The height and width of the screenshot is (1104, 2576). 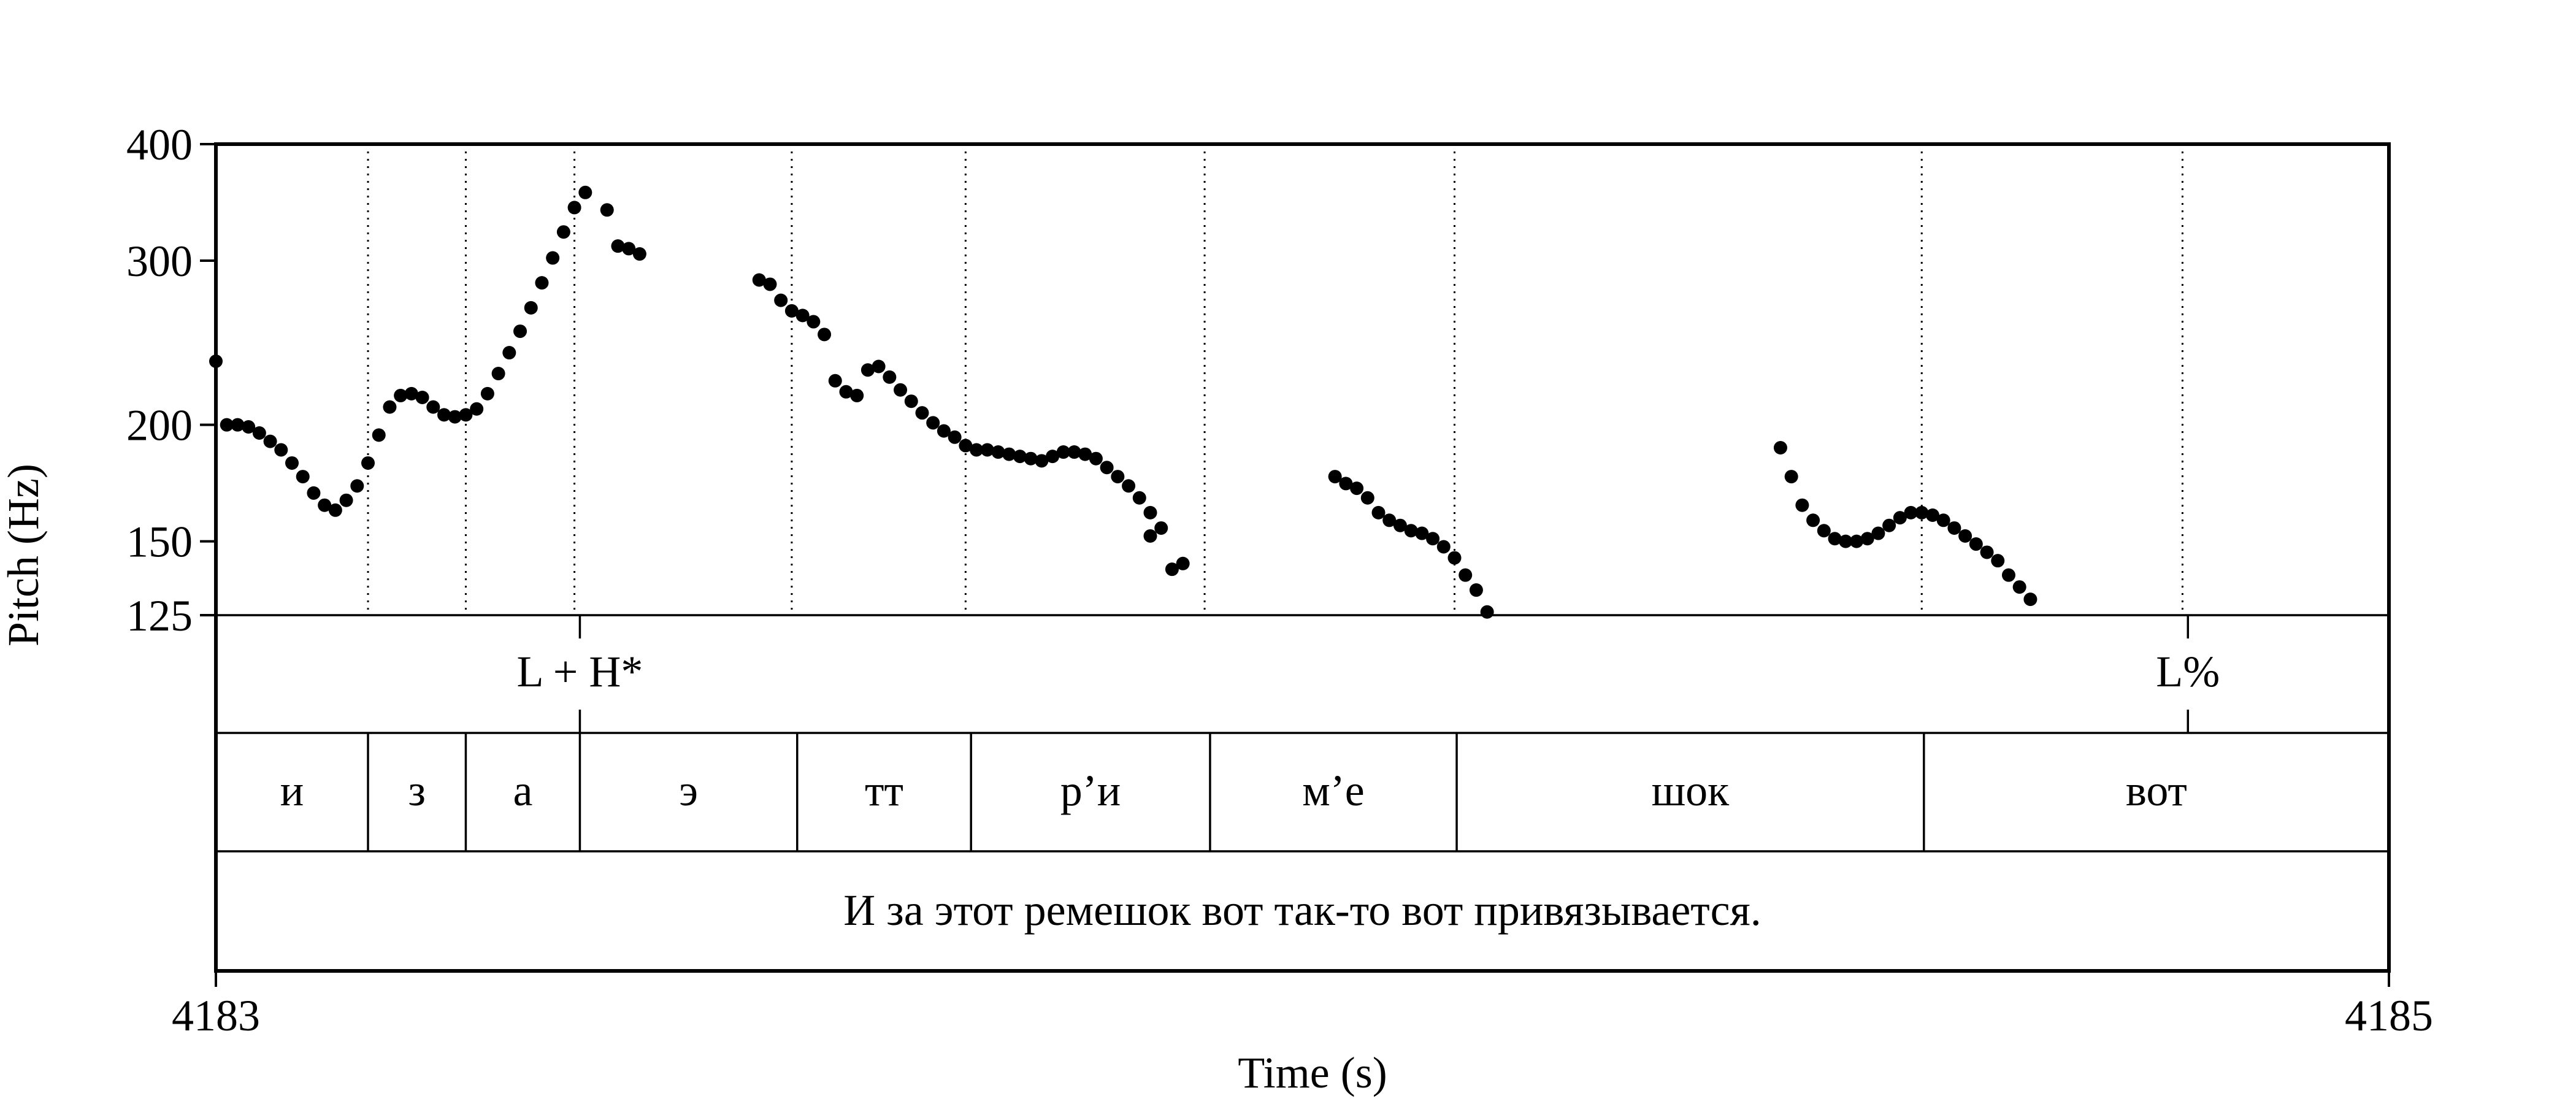 What do you see at coordinates (1333, 790) in the screenshot?
I see `segment-label-7: м’е` at bounding box center [1333, 790].